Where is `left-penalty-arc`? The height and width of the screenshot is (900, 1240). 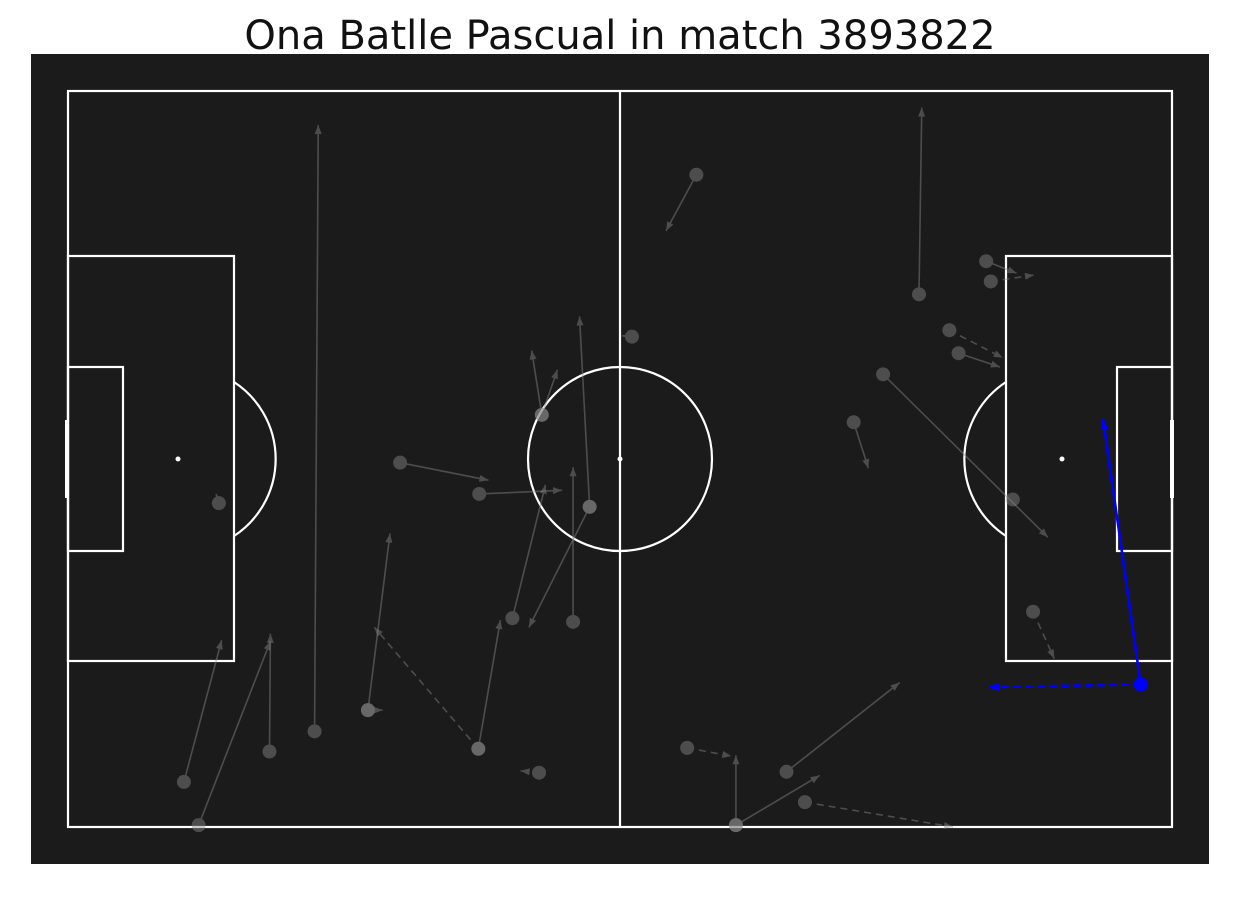
left-penalty-arc is located at coordinates (255, 459).